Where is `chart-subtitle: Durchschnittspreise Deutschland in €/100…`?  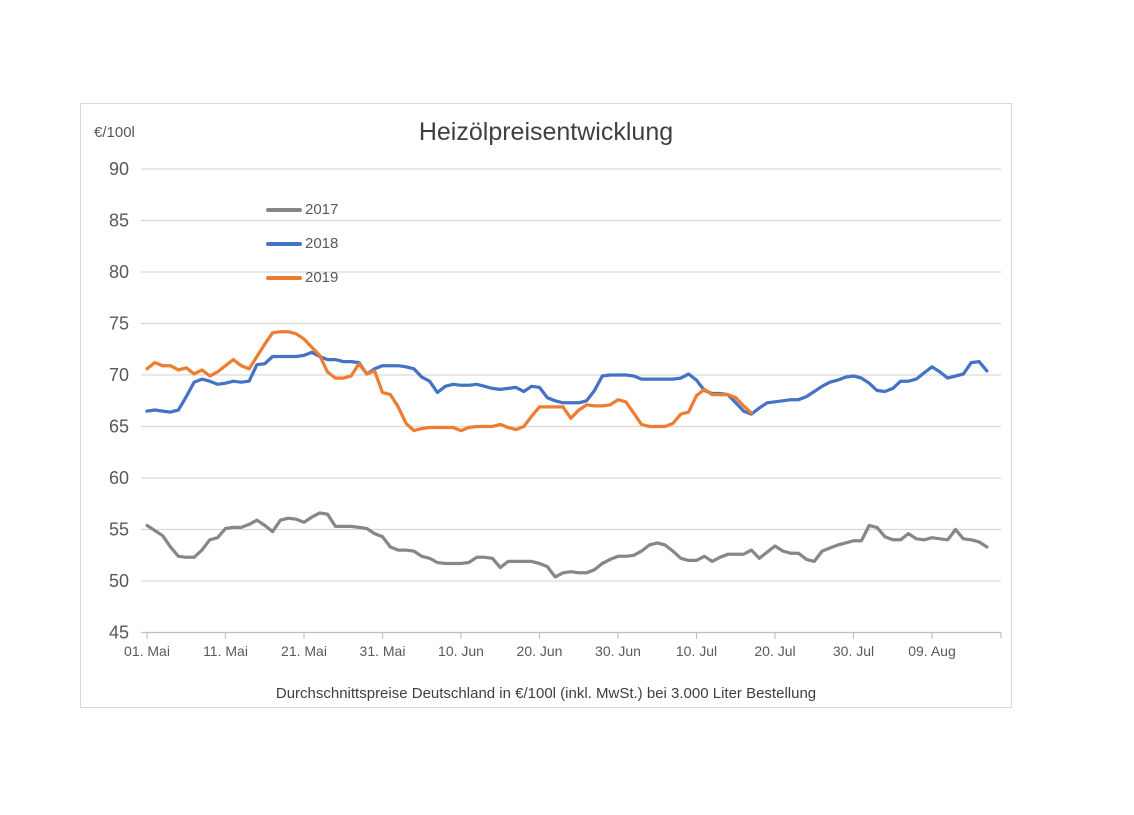
chart-subtitle: Durchschnittspreise Deutschland in €/100… is located at coordinates (546, 693).